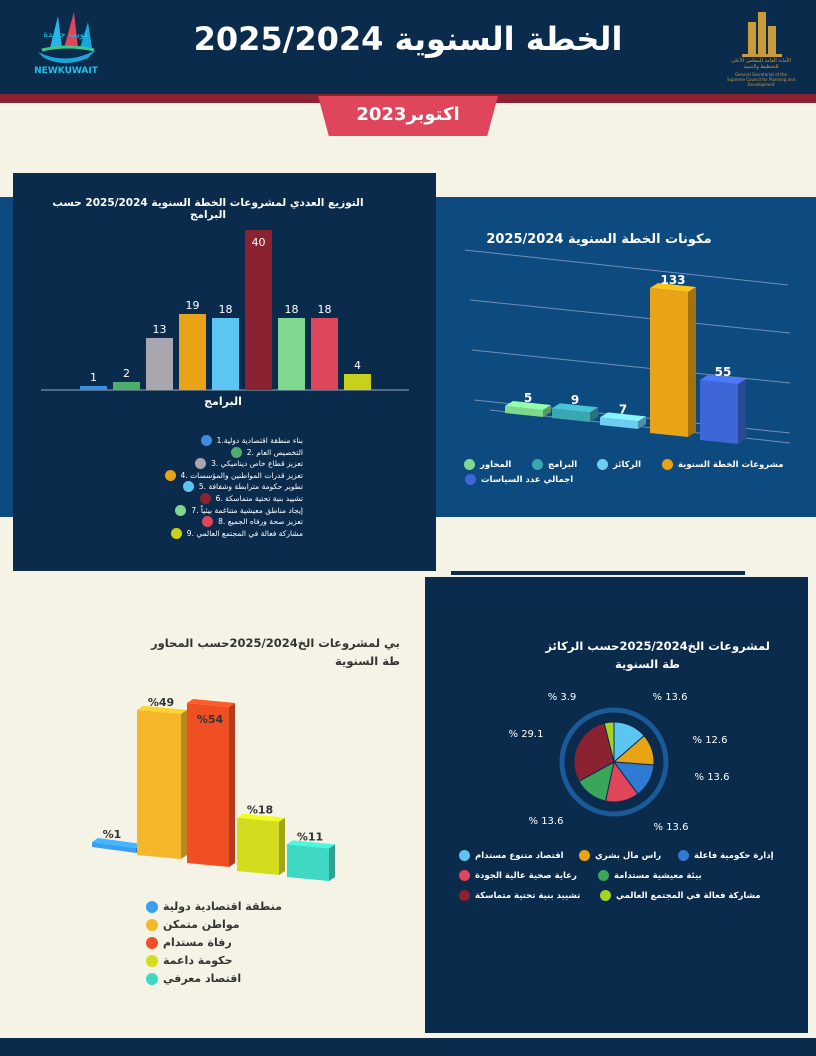 The image size is (816, 1056). What do you see at coordinates (575, 400) in the screenshot?
I see `components-bar-label: 9` at bounding box center [575, 400].